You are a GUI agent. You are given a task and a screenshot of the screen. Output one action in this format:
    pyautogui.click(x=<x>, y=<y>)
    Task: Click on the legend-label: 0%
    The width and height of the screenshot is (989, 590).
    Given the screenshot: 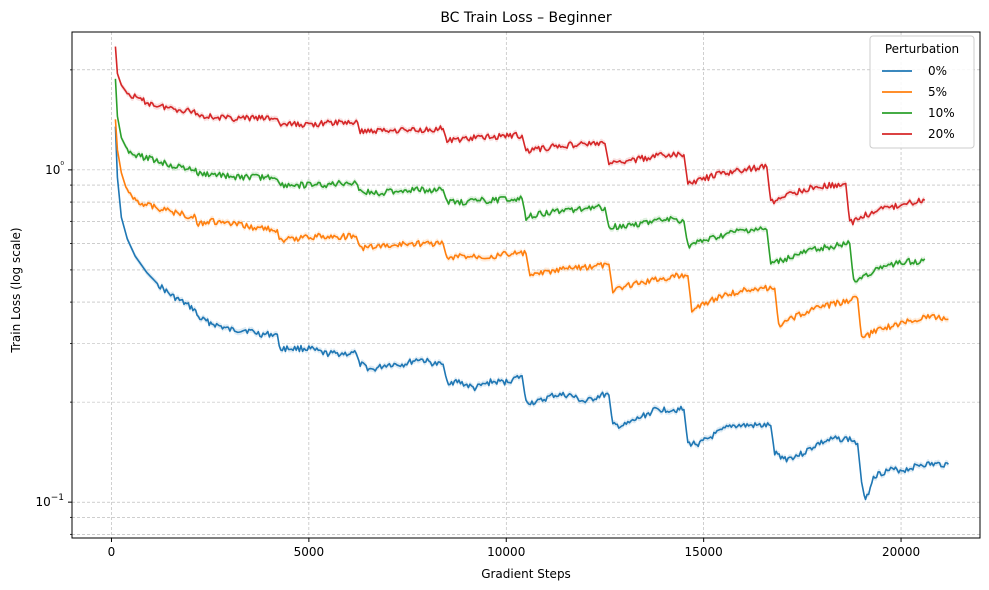 What is the action you would take?
    pyautogui.click(x=937, y=71)
    